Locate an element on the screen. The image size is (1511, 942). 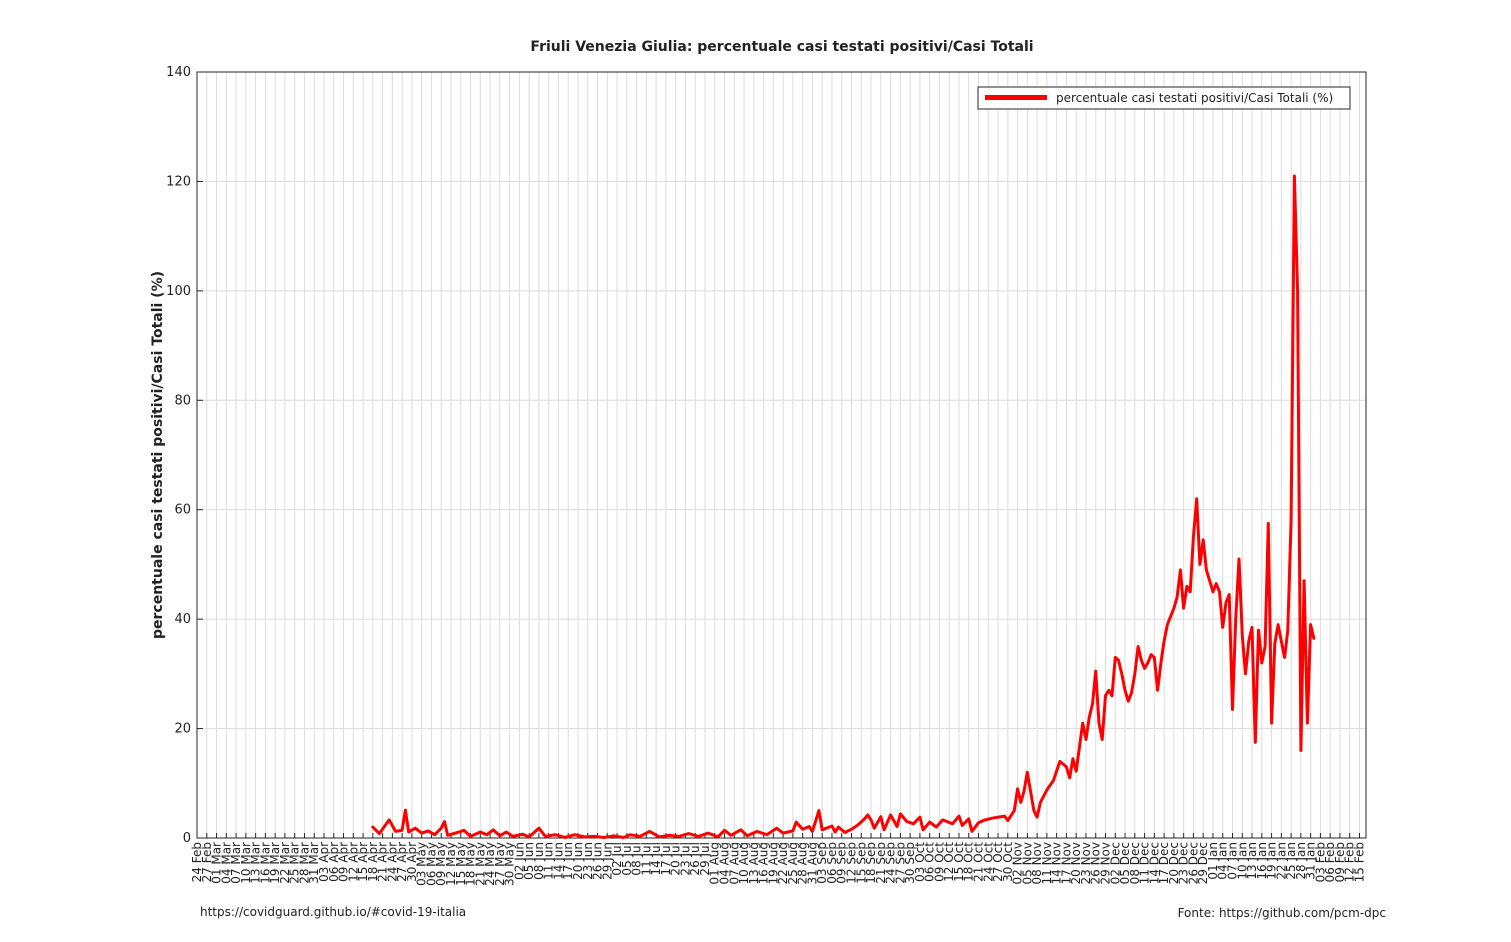
x-tick-label: 20 Nov is located at coordinates (1076, 863).